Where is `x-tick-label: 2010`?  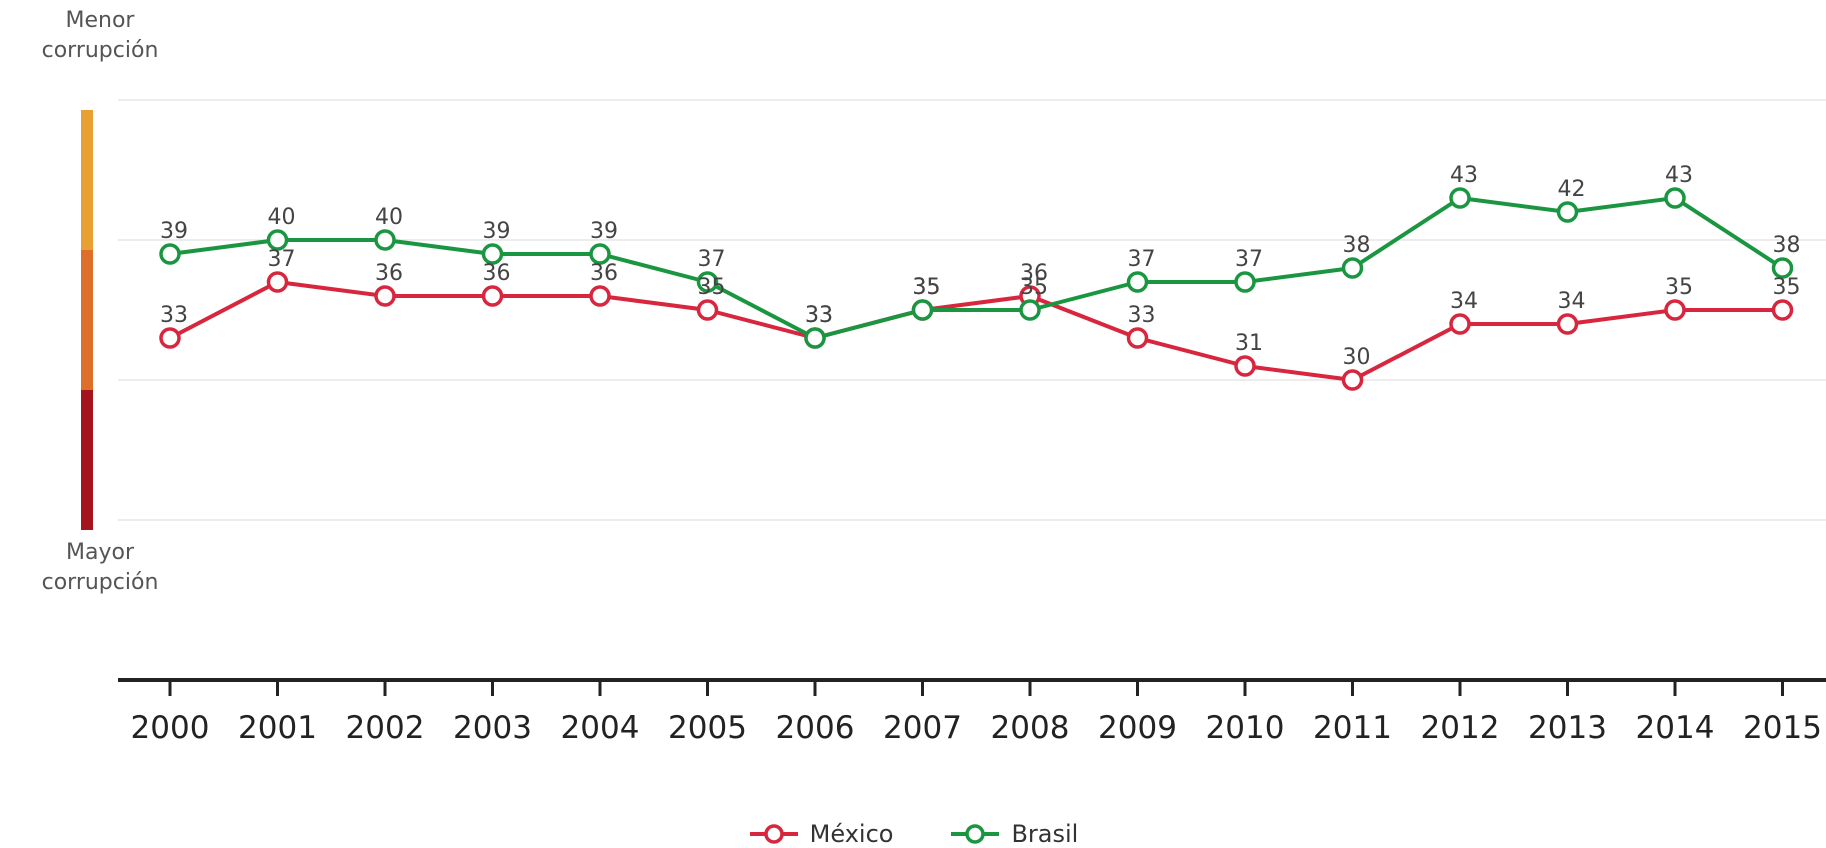
x-tick-label: 2010 is located at coordinates (1245, 728).